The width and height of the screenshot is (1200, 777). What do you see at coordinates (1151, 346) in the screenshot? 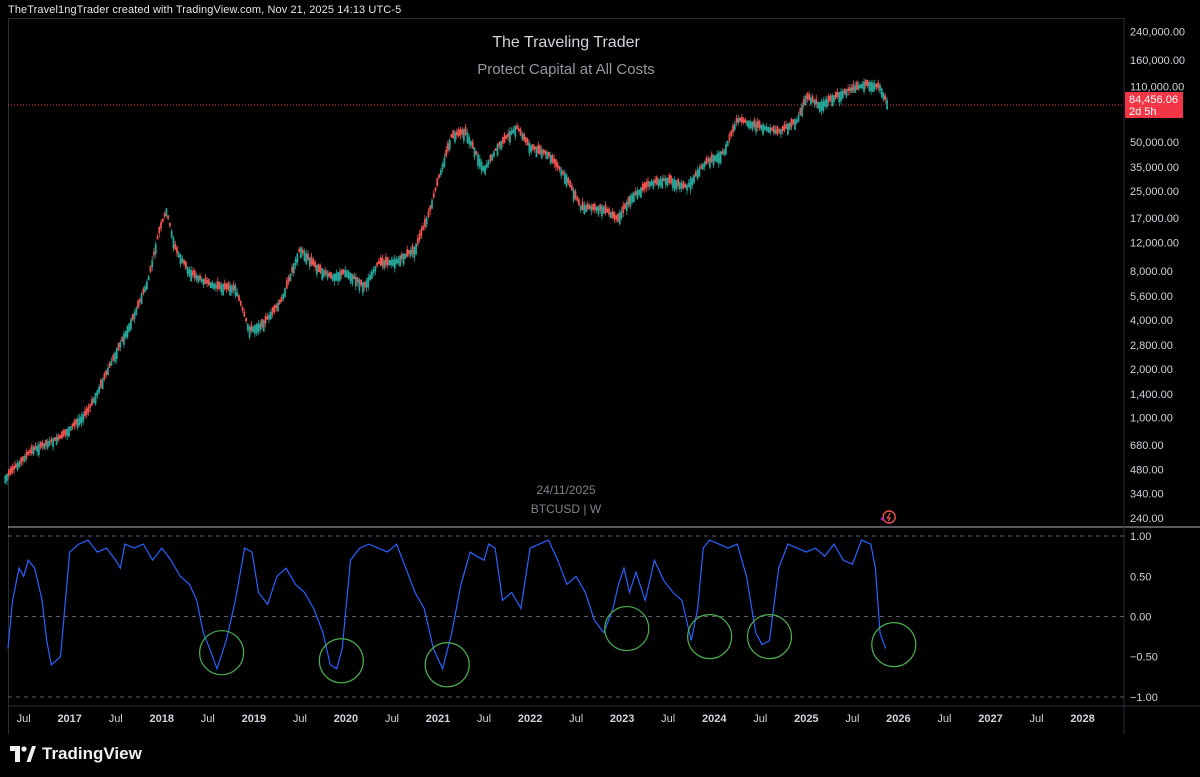
I see `price-tick-label: 2,800.00` at bounding box center [1151, 346].